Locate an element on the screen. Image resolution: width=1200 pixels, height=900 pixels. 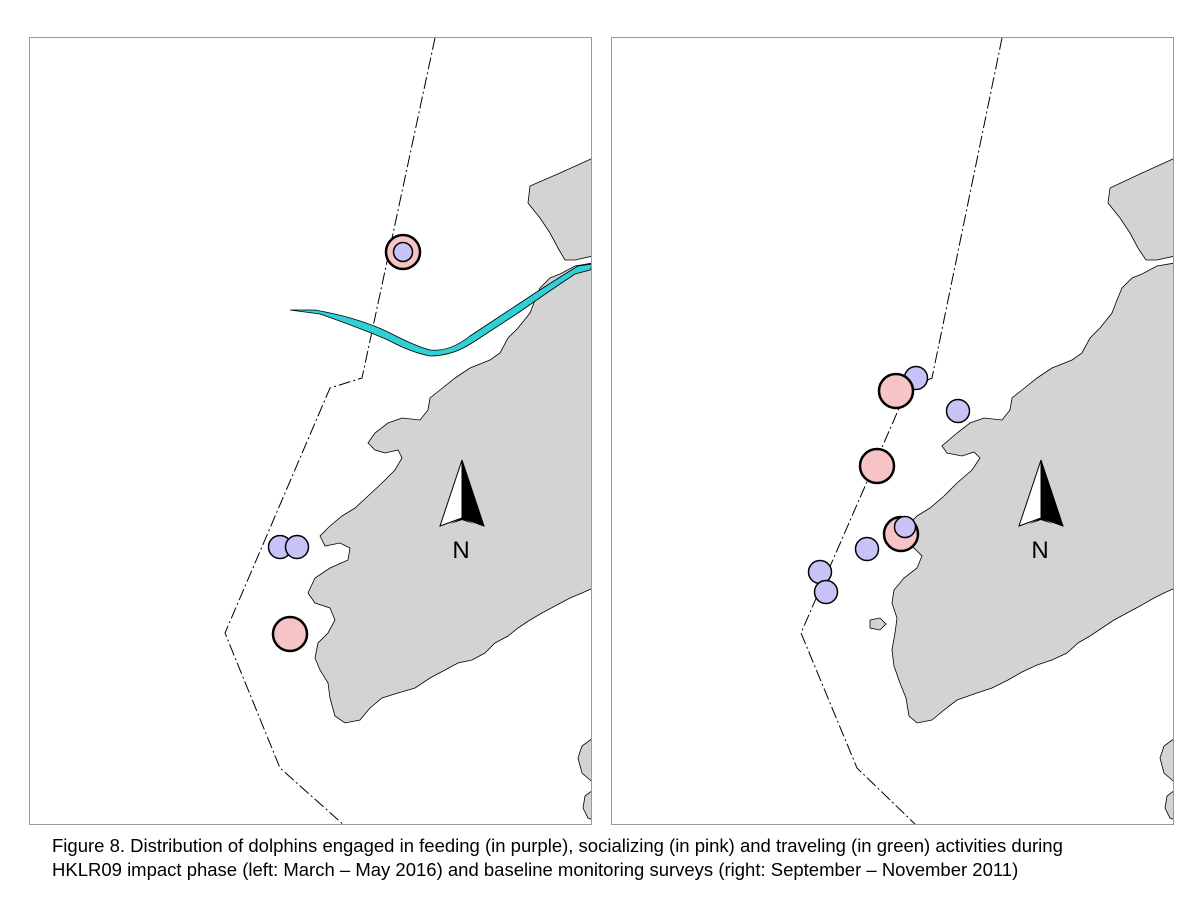
land-main is located at coordinates (449, 493).